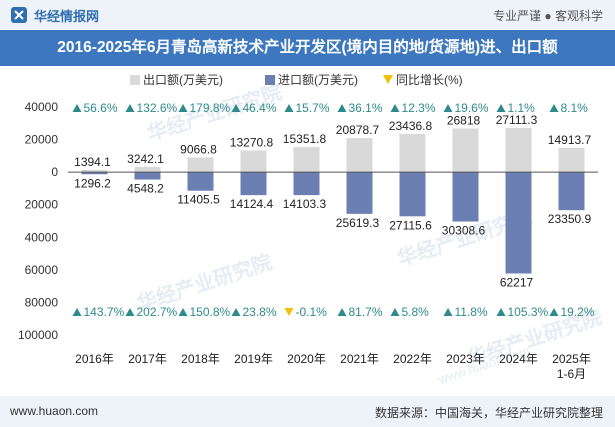 This screenshot has height=427, width=615. What do you see at coordinates (38, 335) in the screenshot?
I see `y-tick-label: 100000` at bounding box center [38, 335].